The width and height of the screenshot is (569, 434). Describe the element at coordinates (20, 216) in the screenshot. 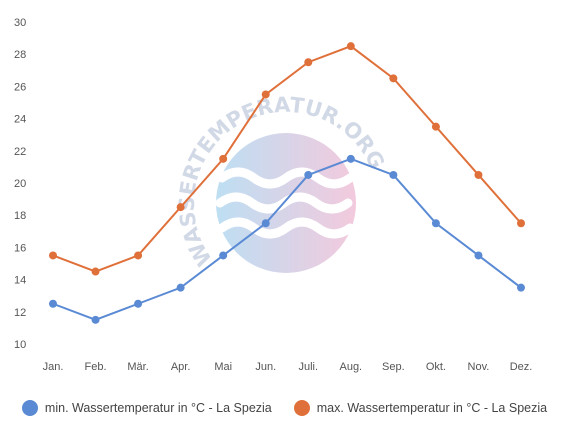

I see `y-tick-label: 18` at that location.